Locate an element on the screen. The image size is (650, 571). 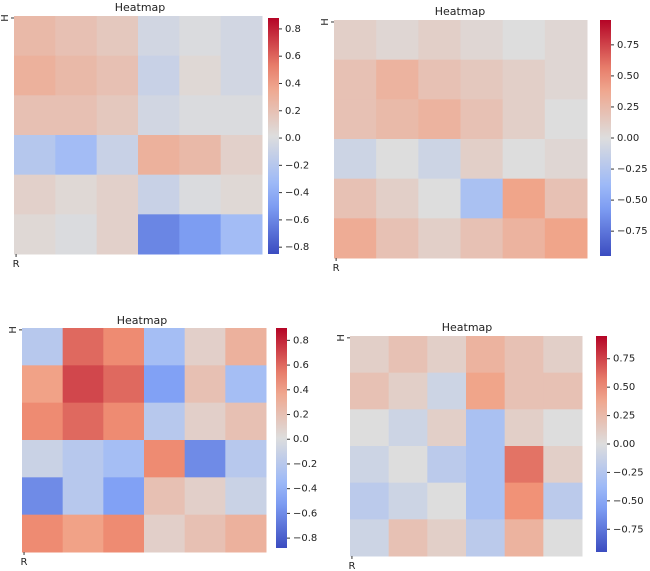
colorbar-tick-label: 0.0 is located at coordinates (301, 439).